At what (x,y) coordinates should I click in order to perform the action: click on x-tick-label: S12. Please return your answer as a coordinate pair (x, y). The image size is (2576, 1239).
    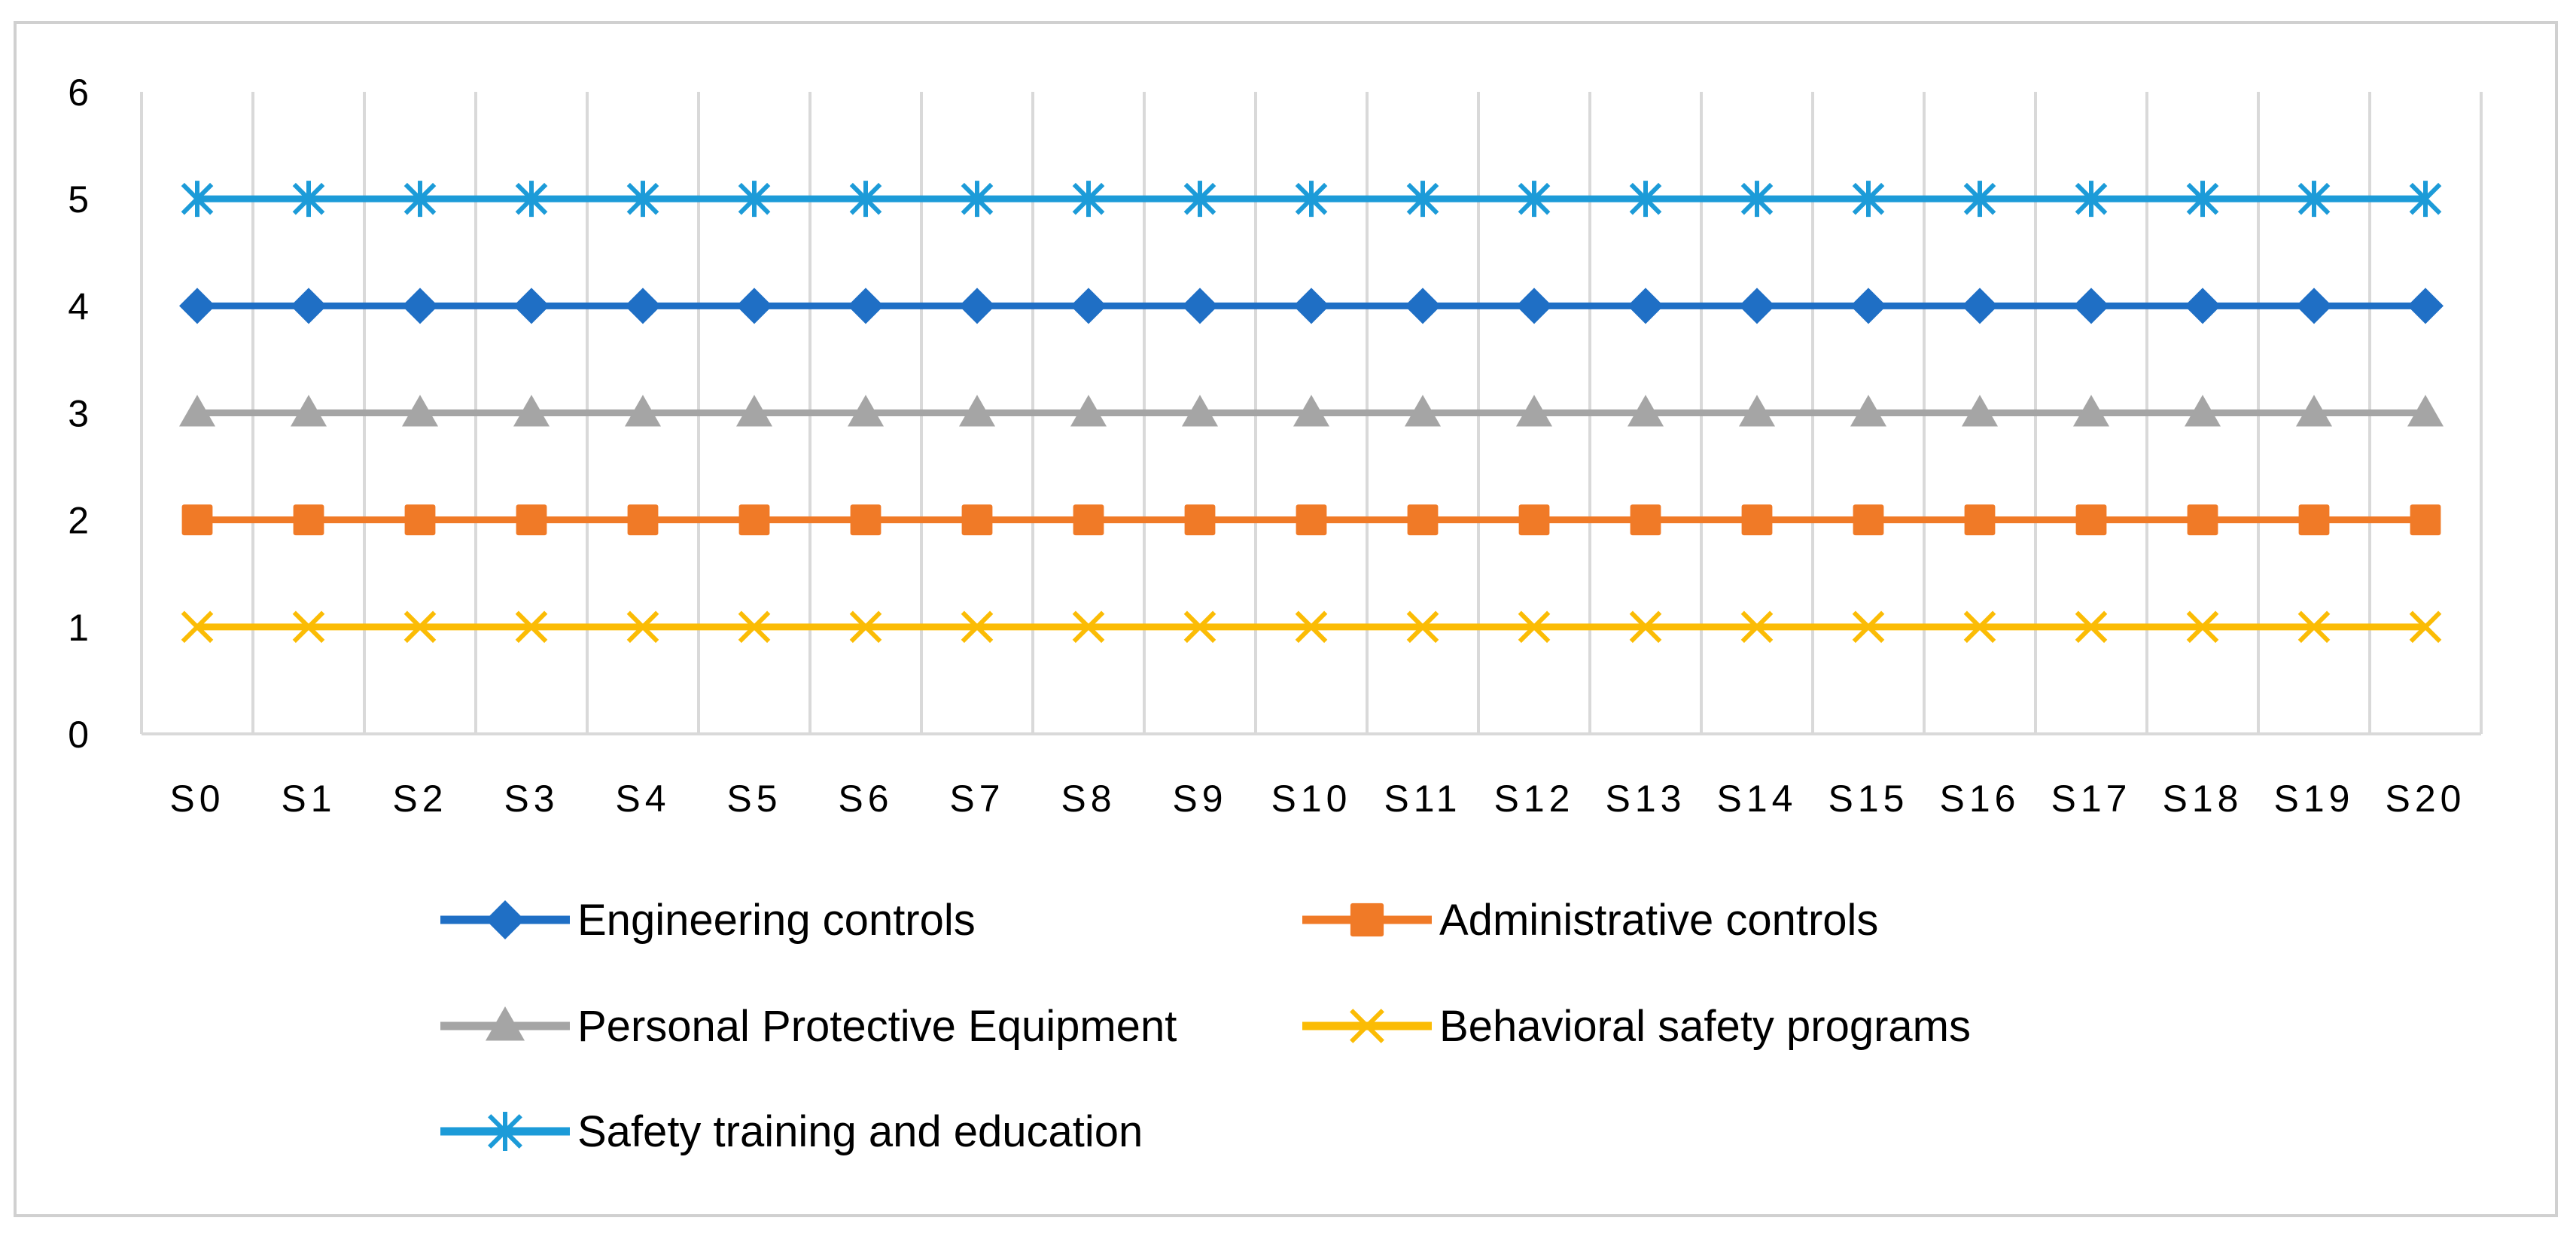
    Looking at the image, I should click on (1535, 799).